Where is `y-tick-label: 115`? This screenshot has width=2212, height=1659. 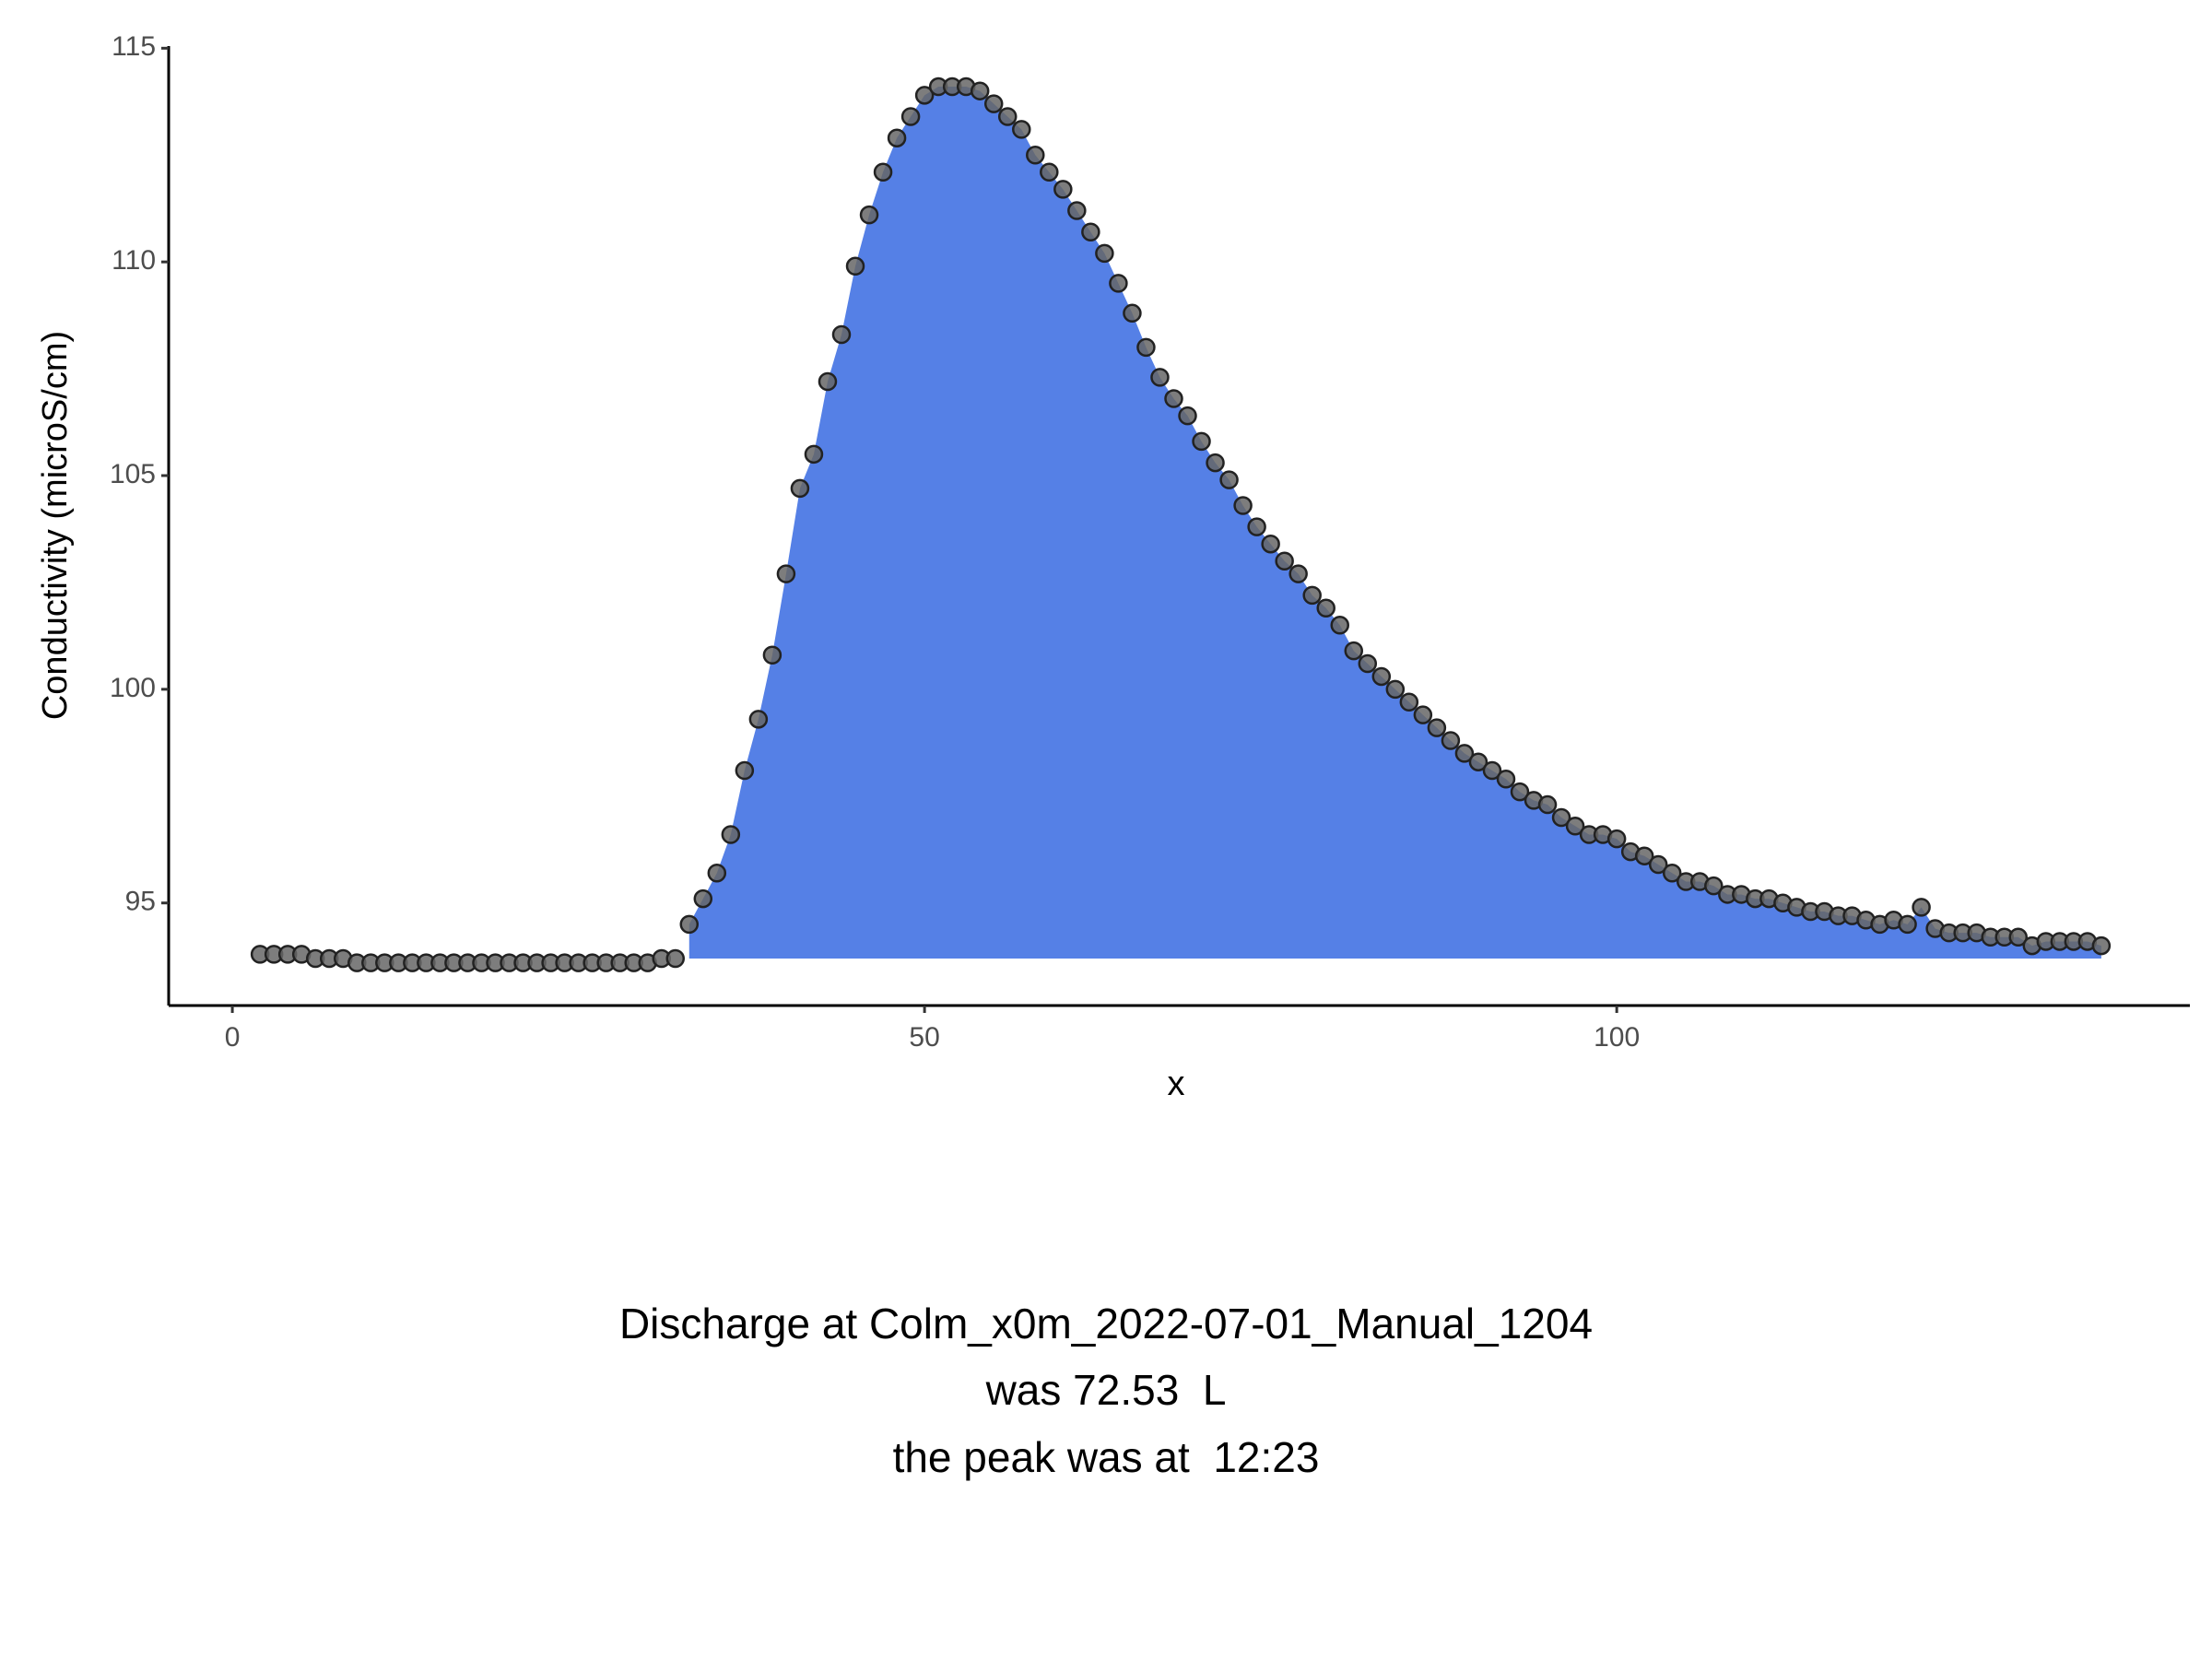 y-tick-label: 115 is located at coordinates (134, 46).